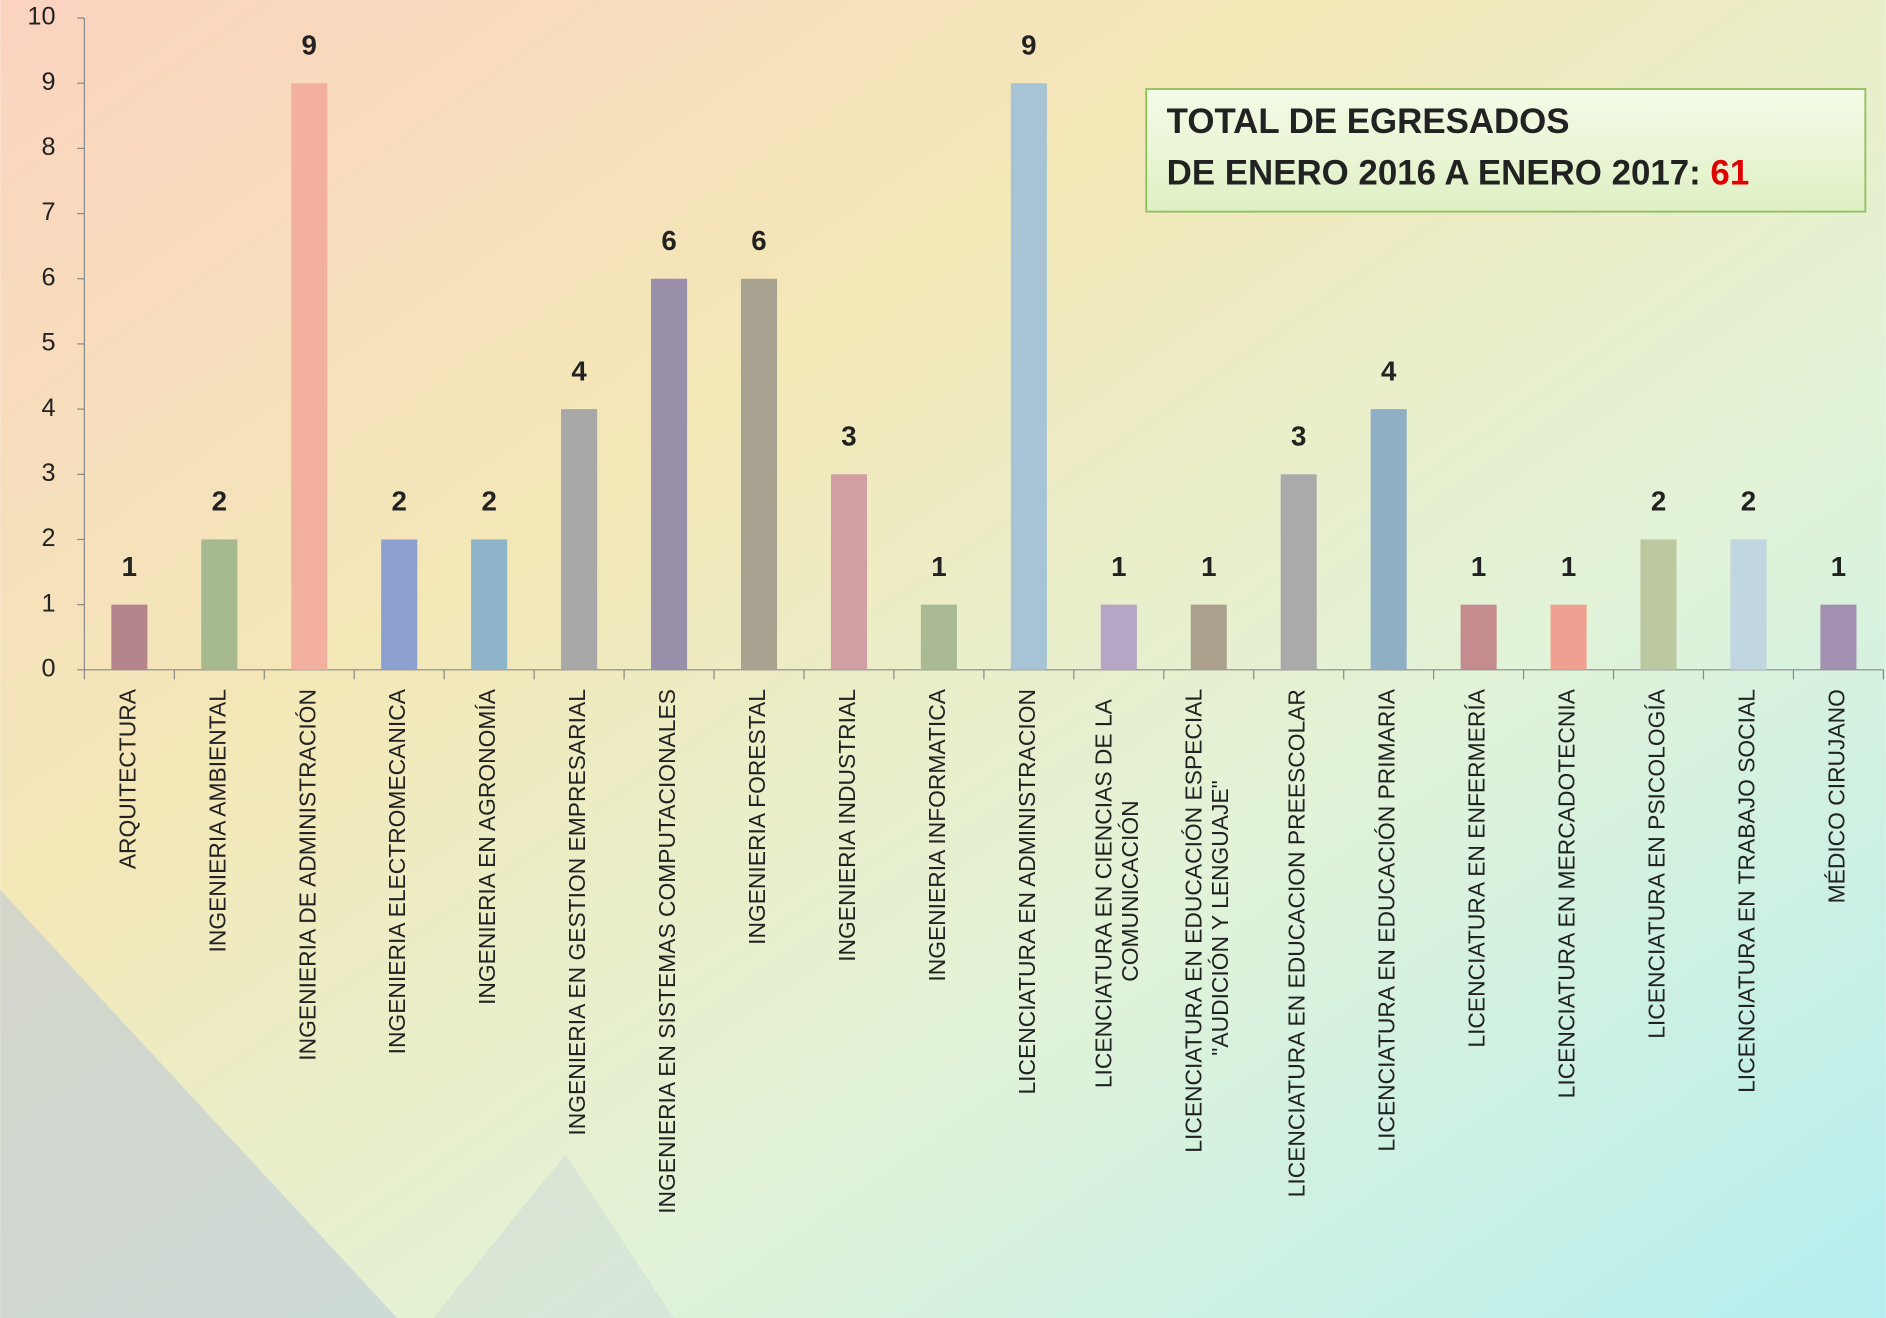 This screenshot has width=1886, height=1318. I want to click on y-tick-label: 5, so click(48, 343).